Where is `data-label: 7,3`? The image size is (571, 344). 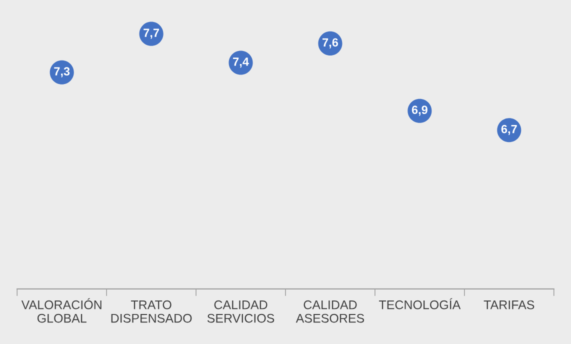 data-label: 7,3 is located at coordinates (62, 72).